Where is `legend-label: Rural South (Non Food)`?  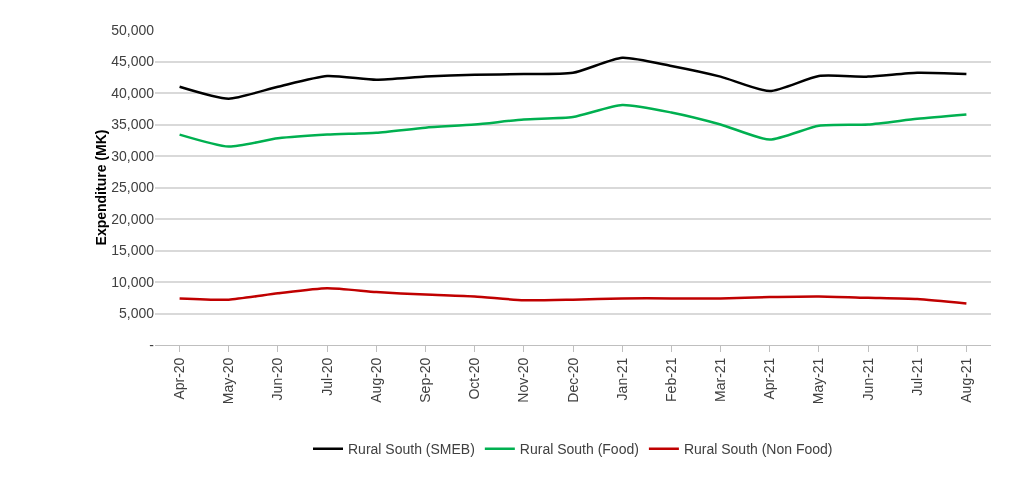 legend-label: Rural South (Non Food) is located at coordinates (758, 449).